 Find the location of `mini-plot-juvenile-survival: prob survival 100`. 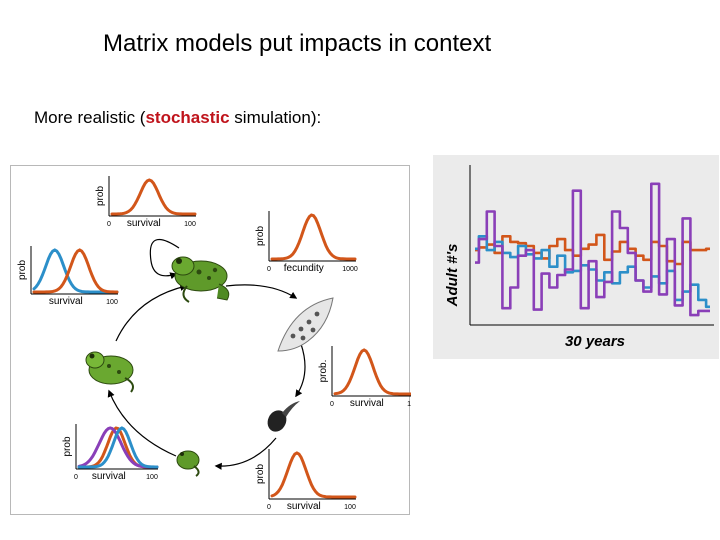

mini-plot-juvenile-survival: prob survival 100 is located at coordinates (68, 276).